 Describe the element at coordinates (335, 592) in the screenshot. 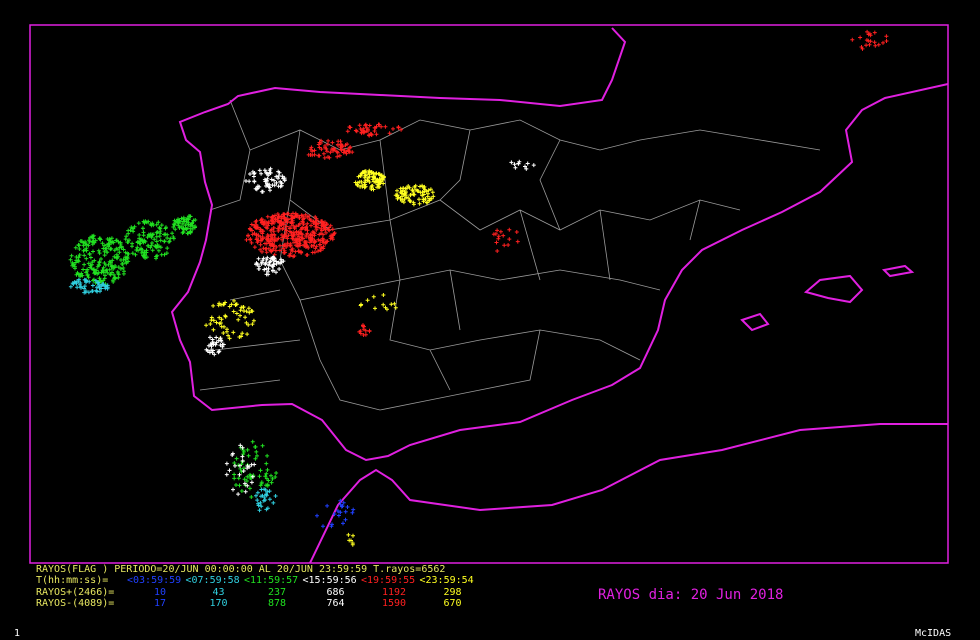

I see `positive-count: 686` at that location.